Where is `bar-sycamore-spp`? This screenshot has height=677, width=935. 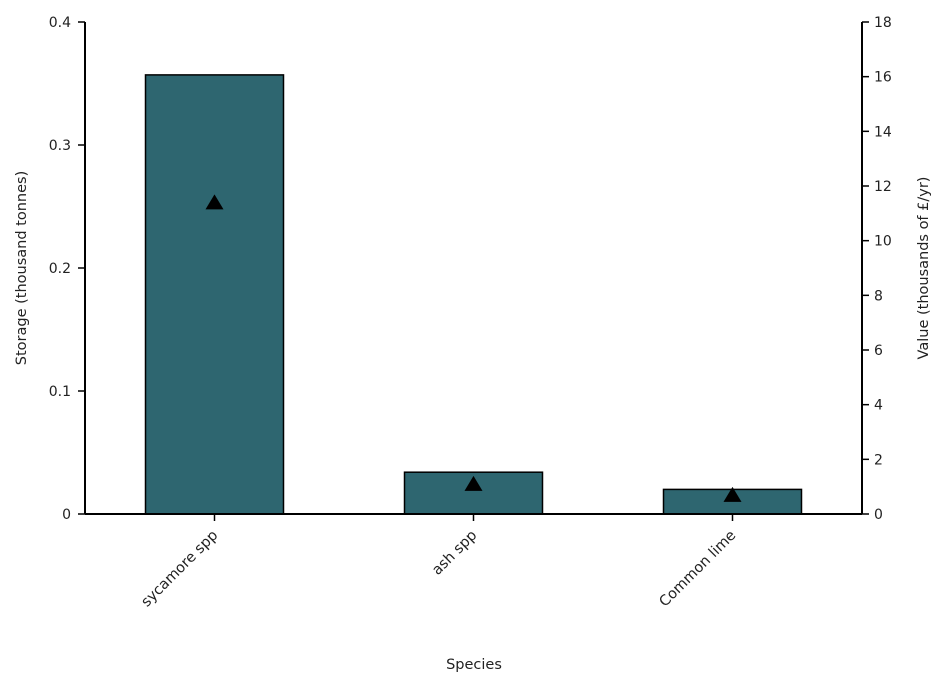 bar-sycamore-spp is located at coordinates (214, 294).